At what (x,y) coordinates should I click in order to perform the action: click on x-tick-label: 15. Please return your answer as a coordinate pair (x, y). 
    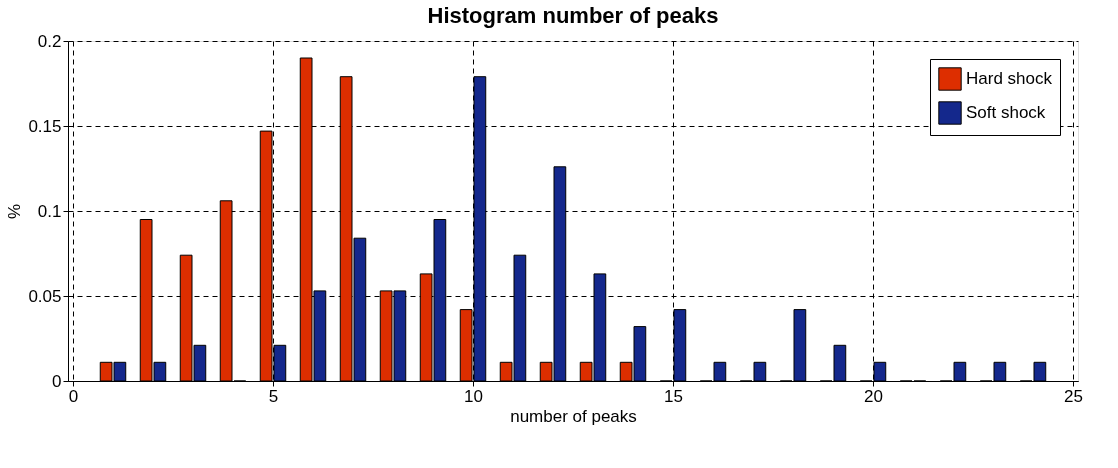
    Looking at the image, I should click on (673, 396).